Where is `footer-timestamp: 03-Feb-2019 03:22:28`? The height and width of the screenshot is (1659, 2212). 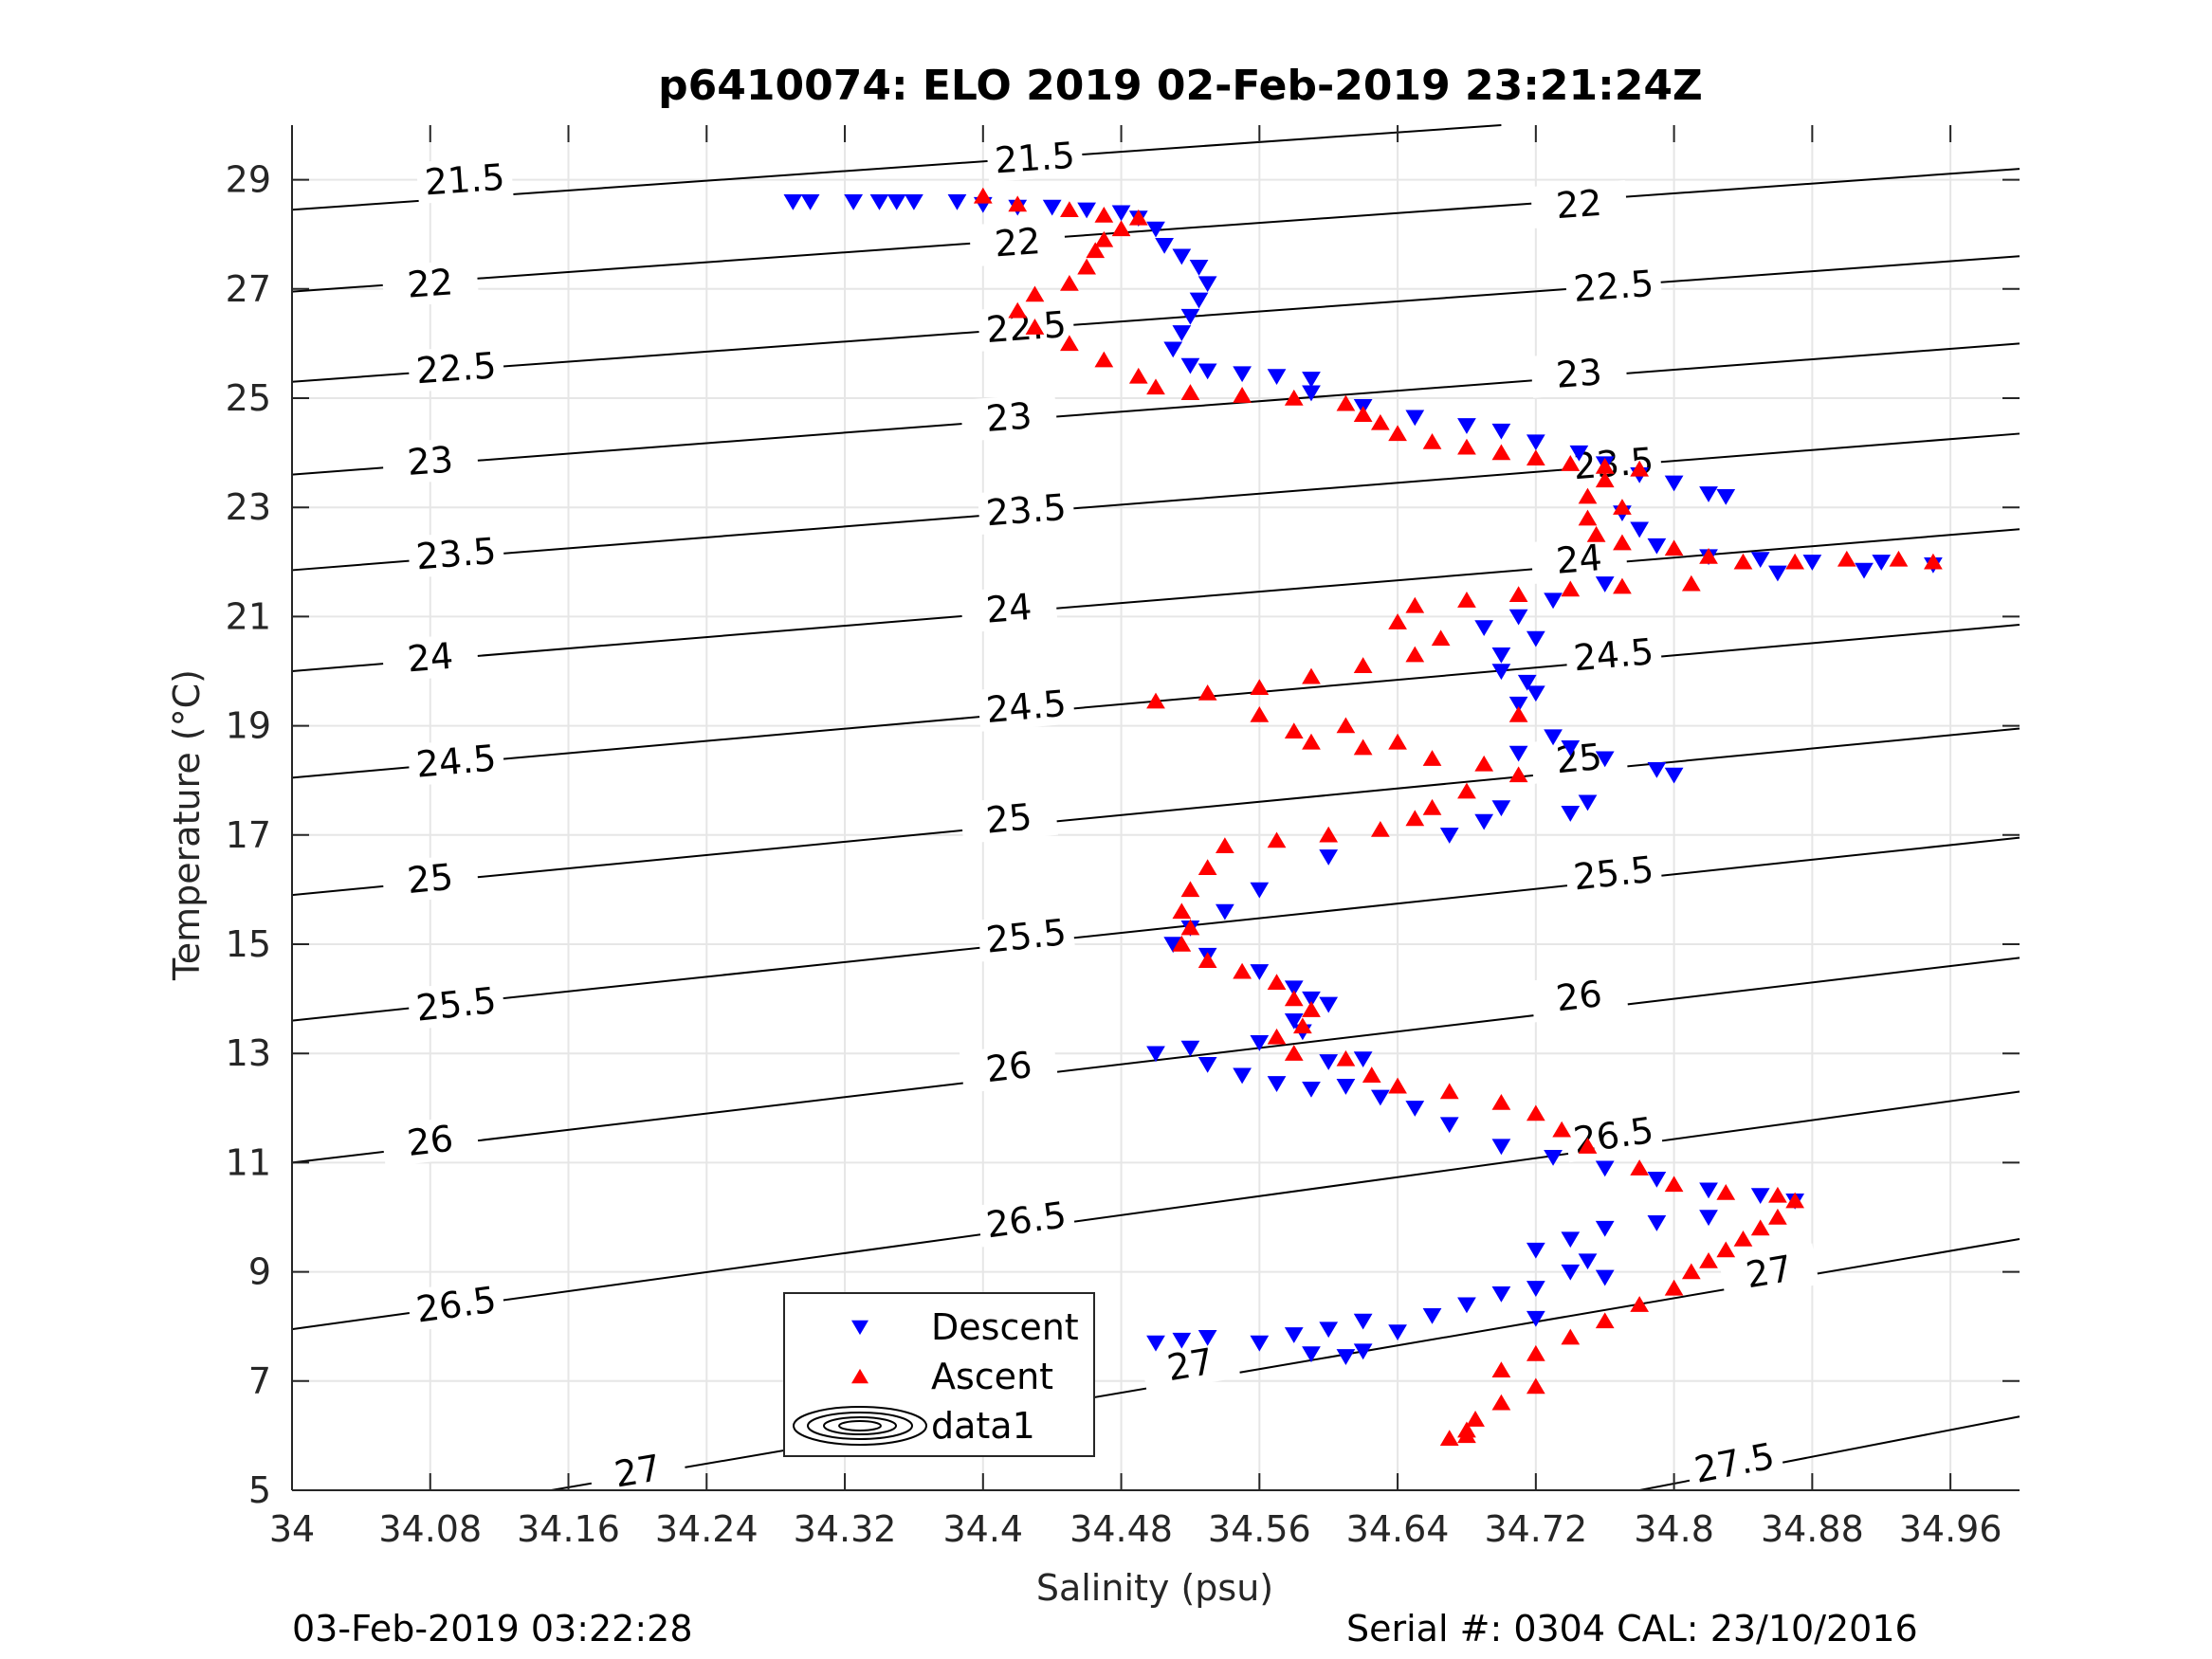 footer-timestamp: 03-Feb-2019 03:22:28 is located at coordinates (492, 1629).